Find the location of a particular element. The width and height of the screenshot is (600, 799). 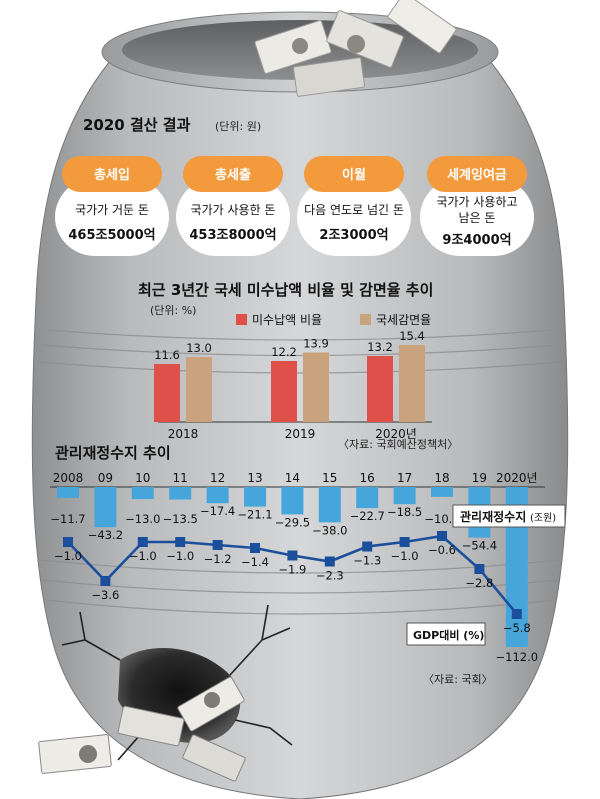

chart2-value-label: 11.6 is located at coordinates (167, 355).